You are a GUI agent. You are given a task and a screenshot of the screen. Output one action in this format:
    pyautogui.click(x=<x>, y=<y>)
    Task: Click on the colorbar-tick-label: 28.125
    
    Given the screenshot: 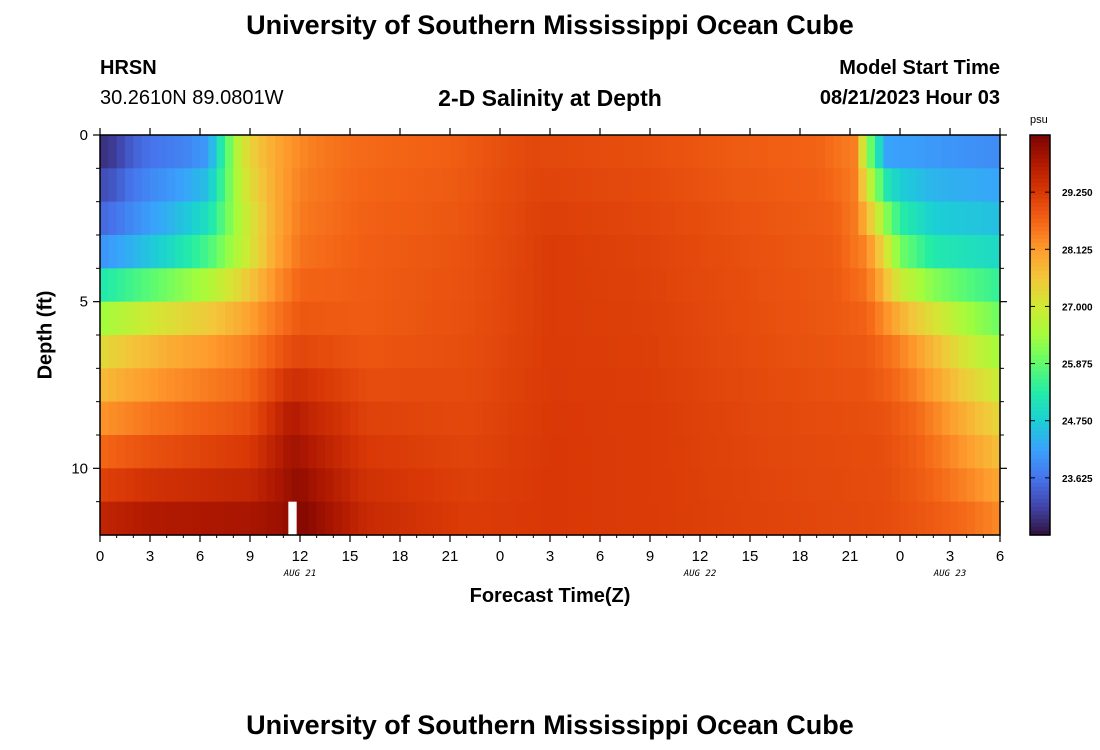 What is the action you would take?
    pyautogui.click(x=1077, y=250)
    